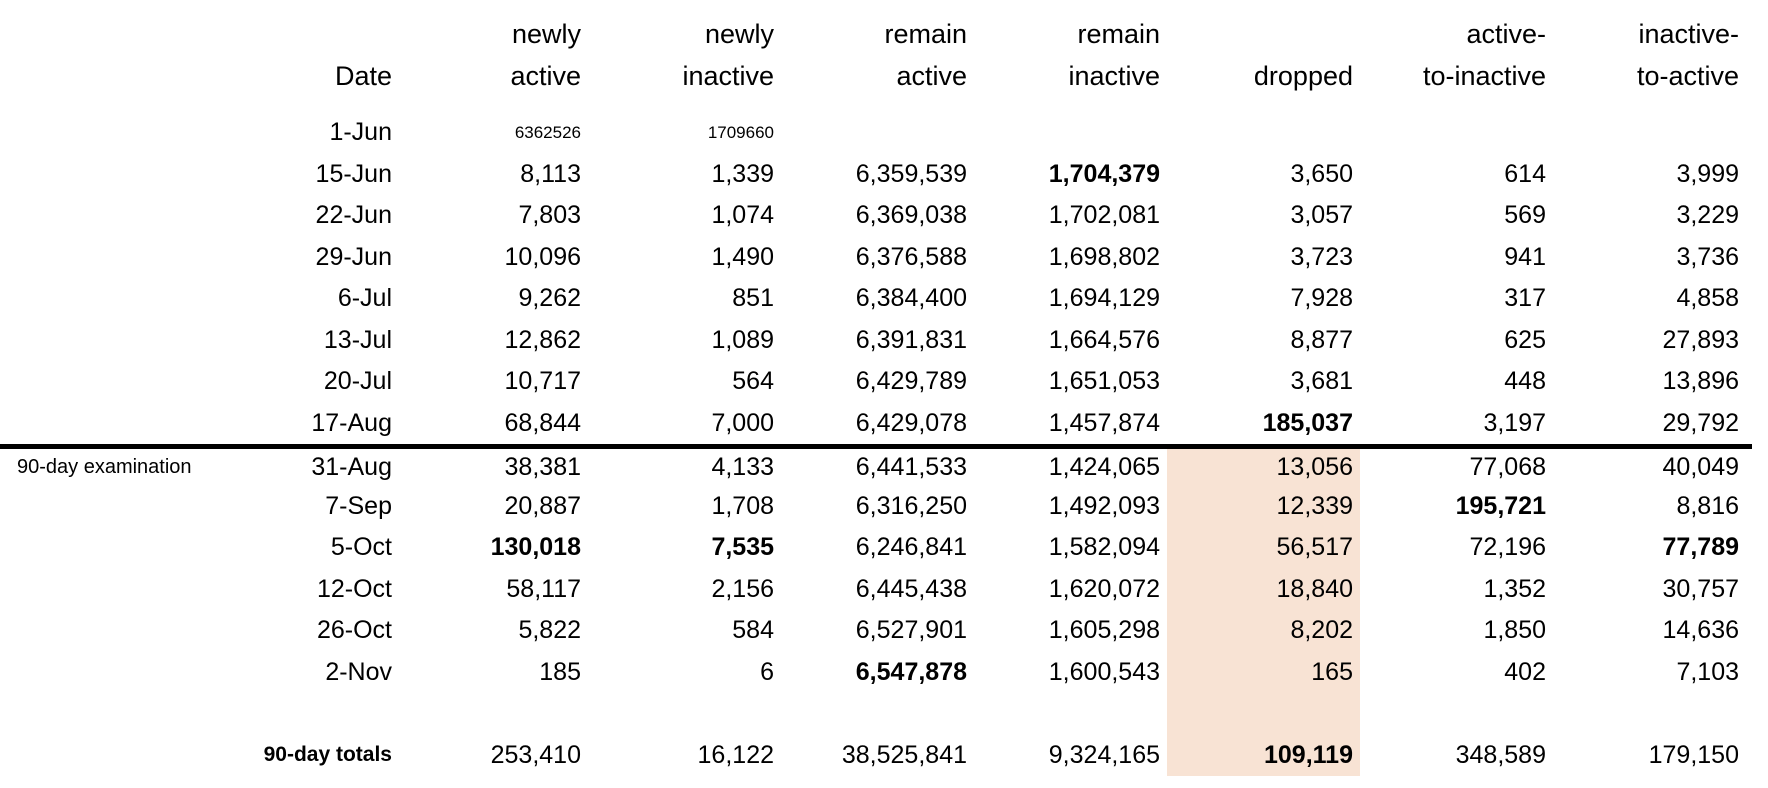 This screenshot has width=1768, height=788. Describe the element at coordinates (542, 381) in the screenshot. I see `cell-value: 10,717` at that location.